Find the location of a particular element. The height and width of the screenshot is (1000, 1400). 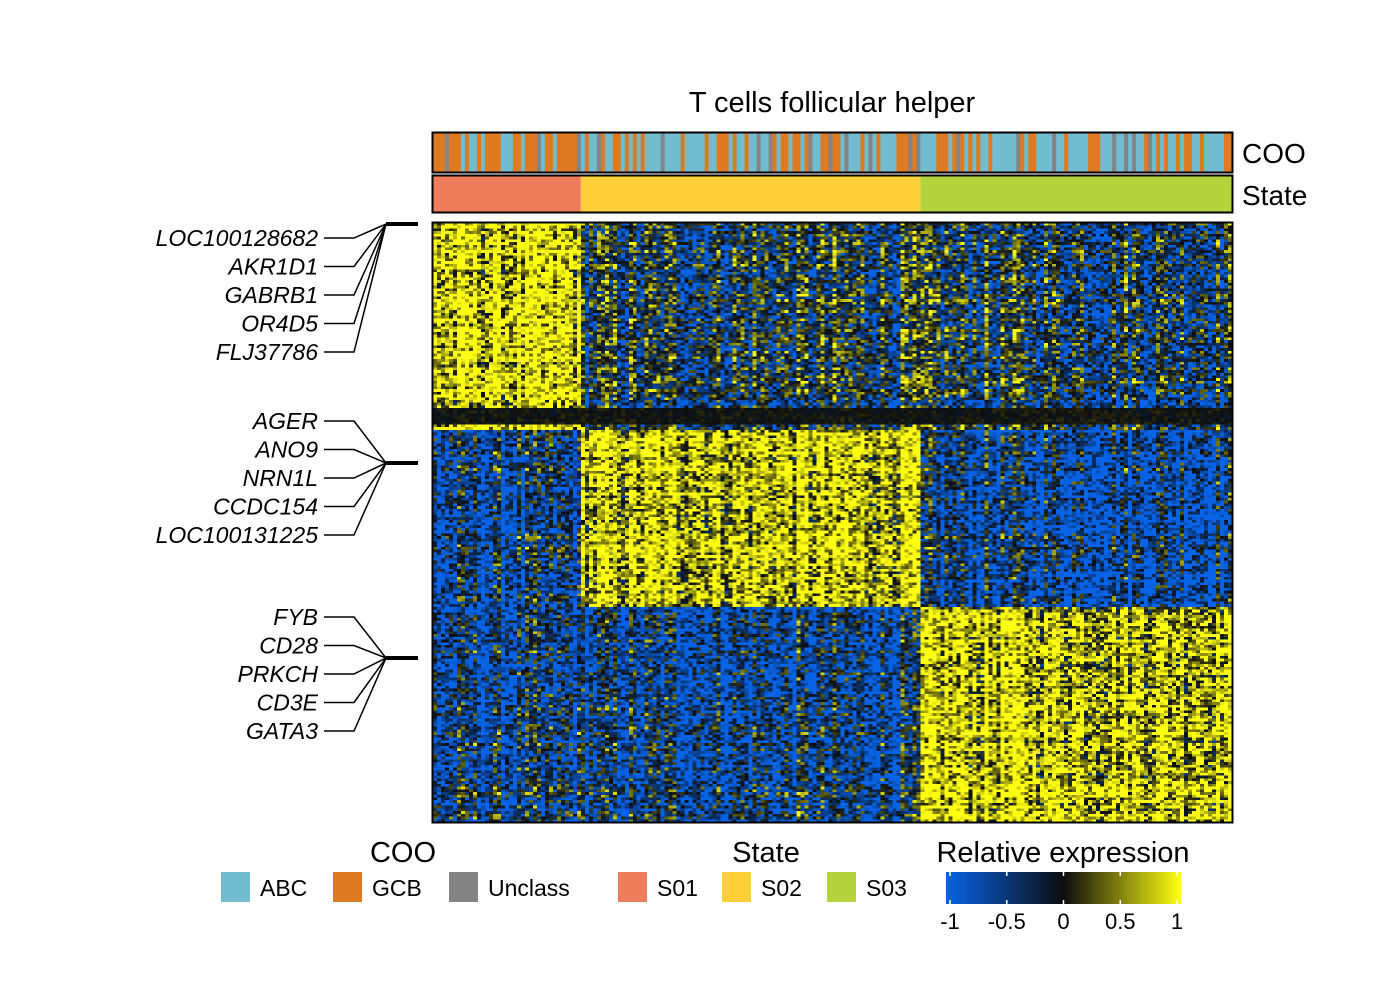

state-legend-label: S03 is located at coordinates (886, 888).